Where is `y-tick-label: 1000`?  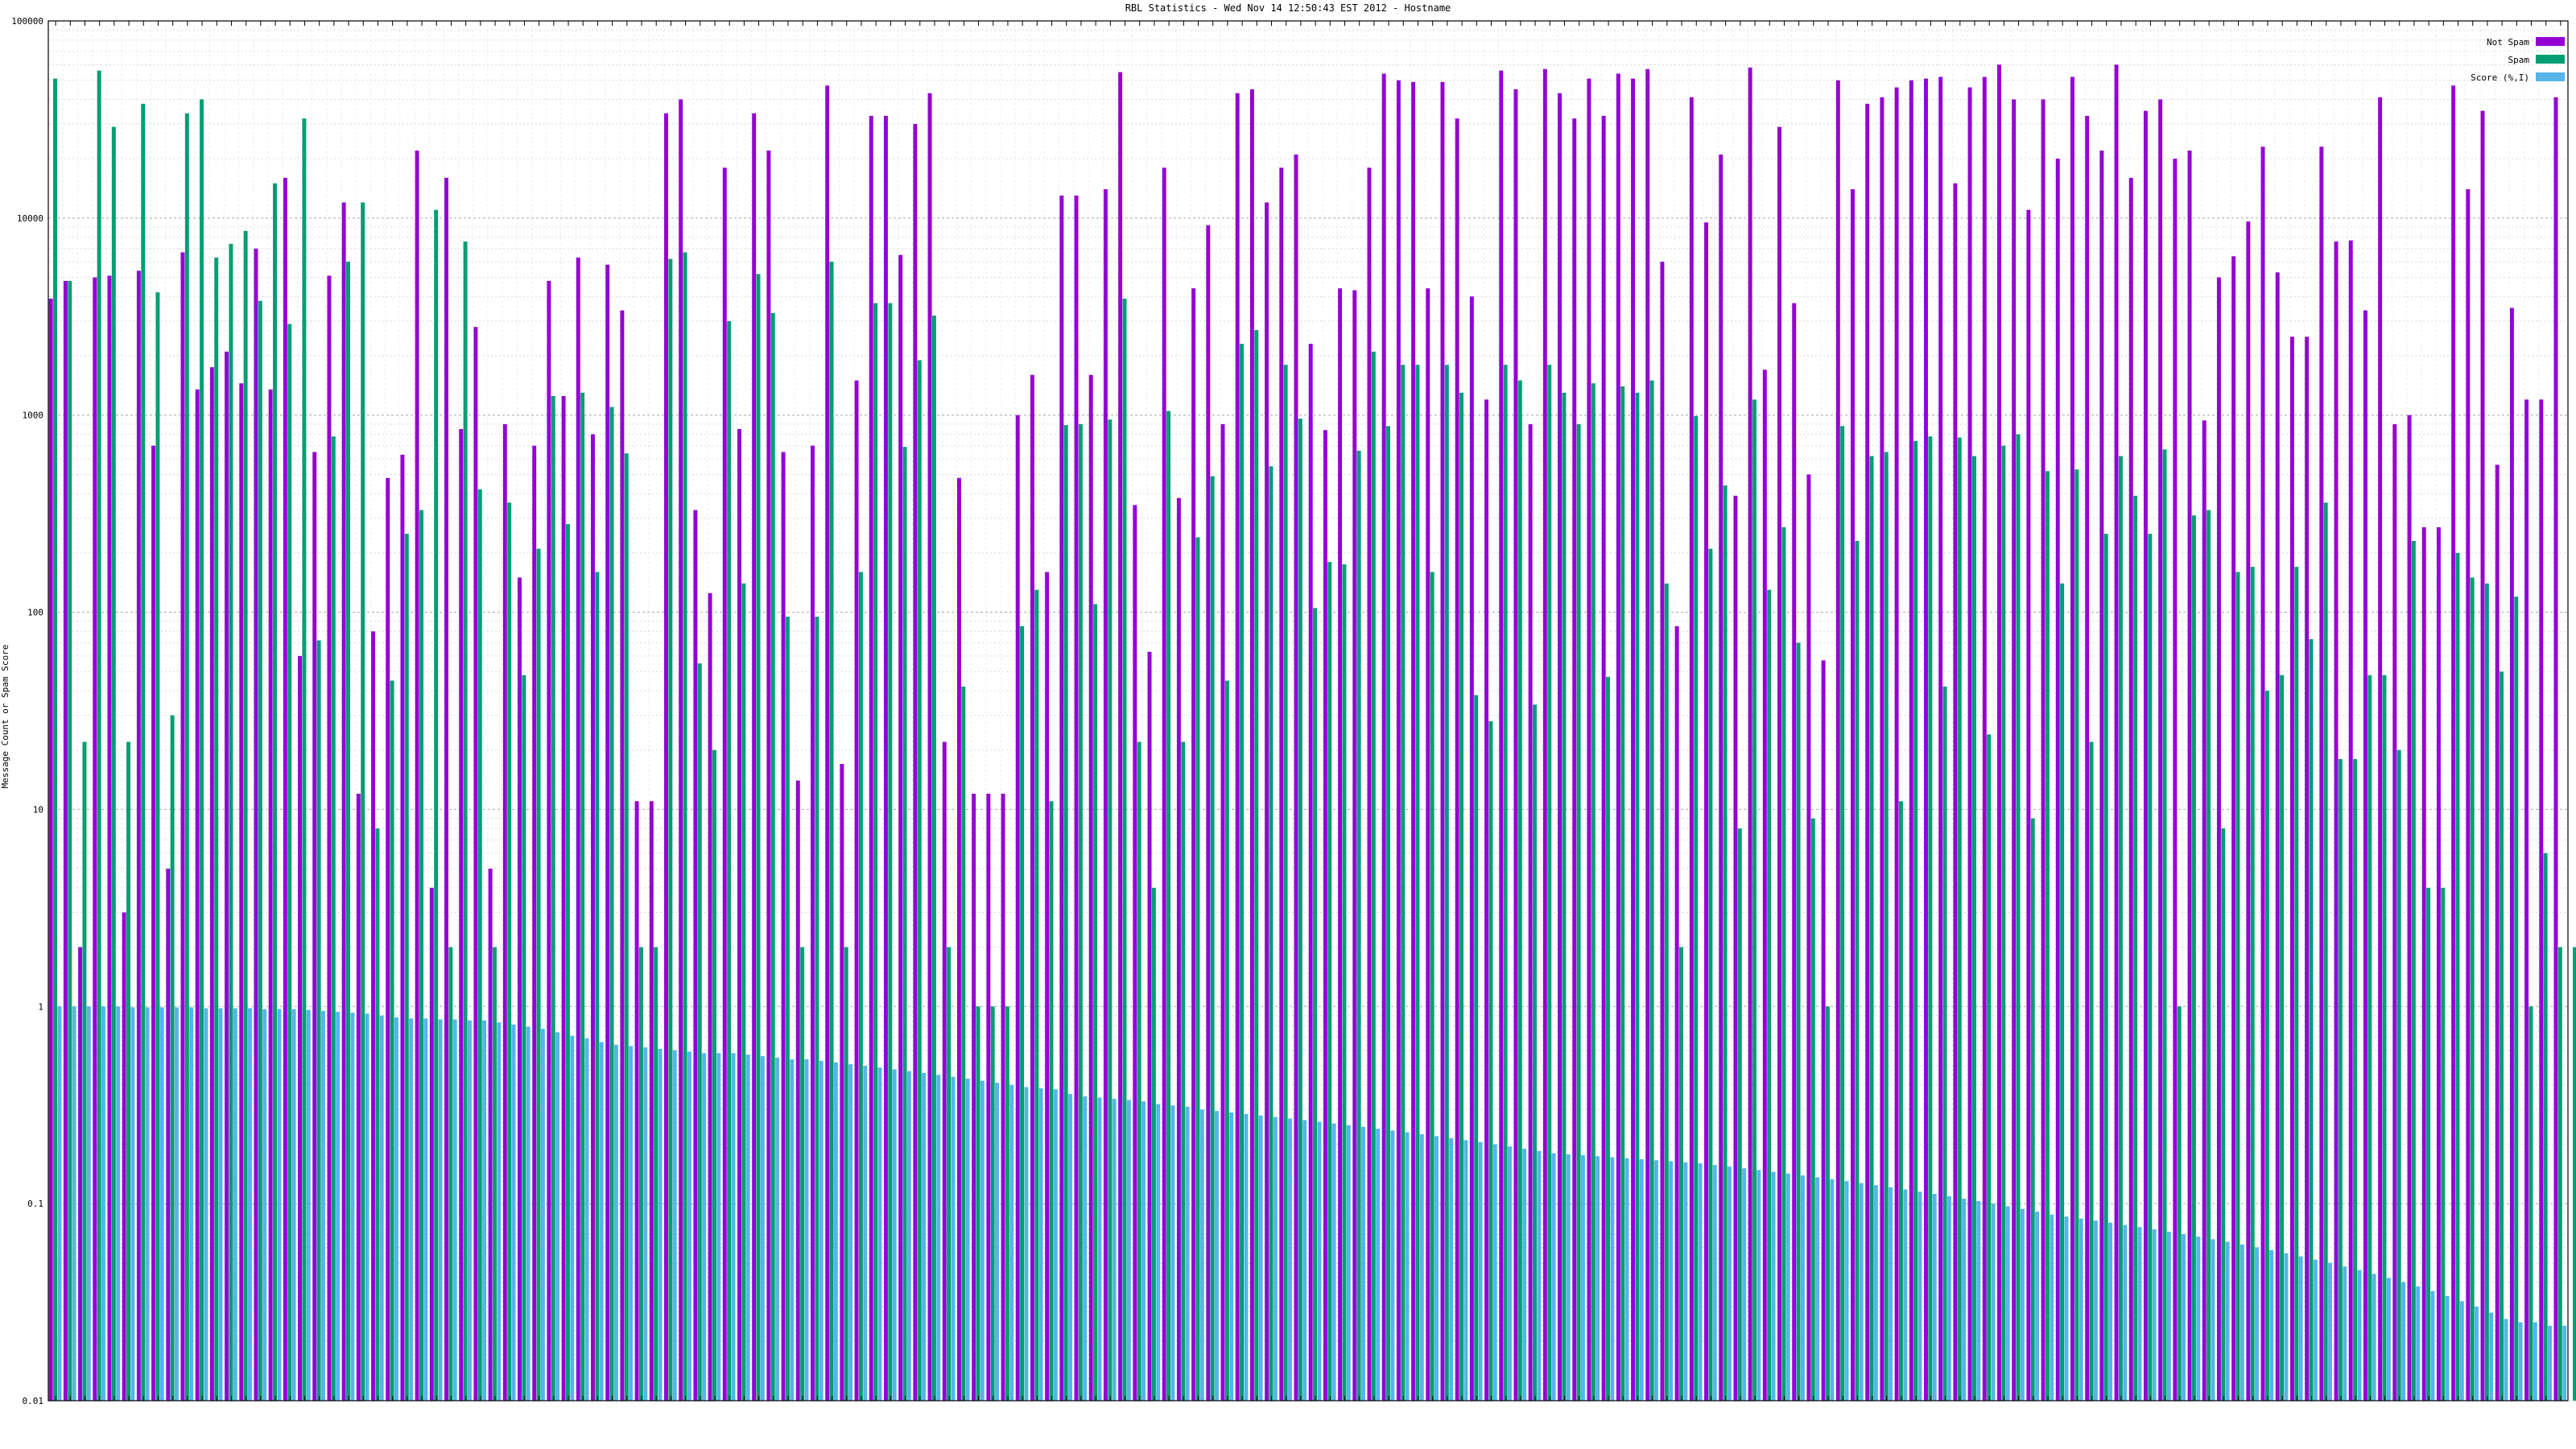 y-tick-label: 1000 is located at coordinates (33, 416).